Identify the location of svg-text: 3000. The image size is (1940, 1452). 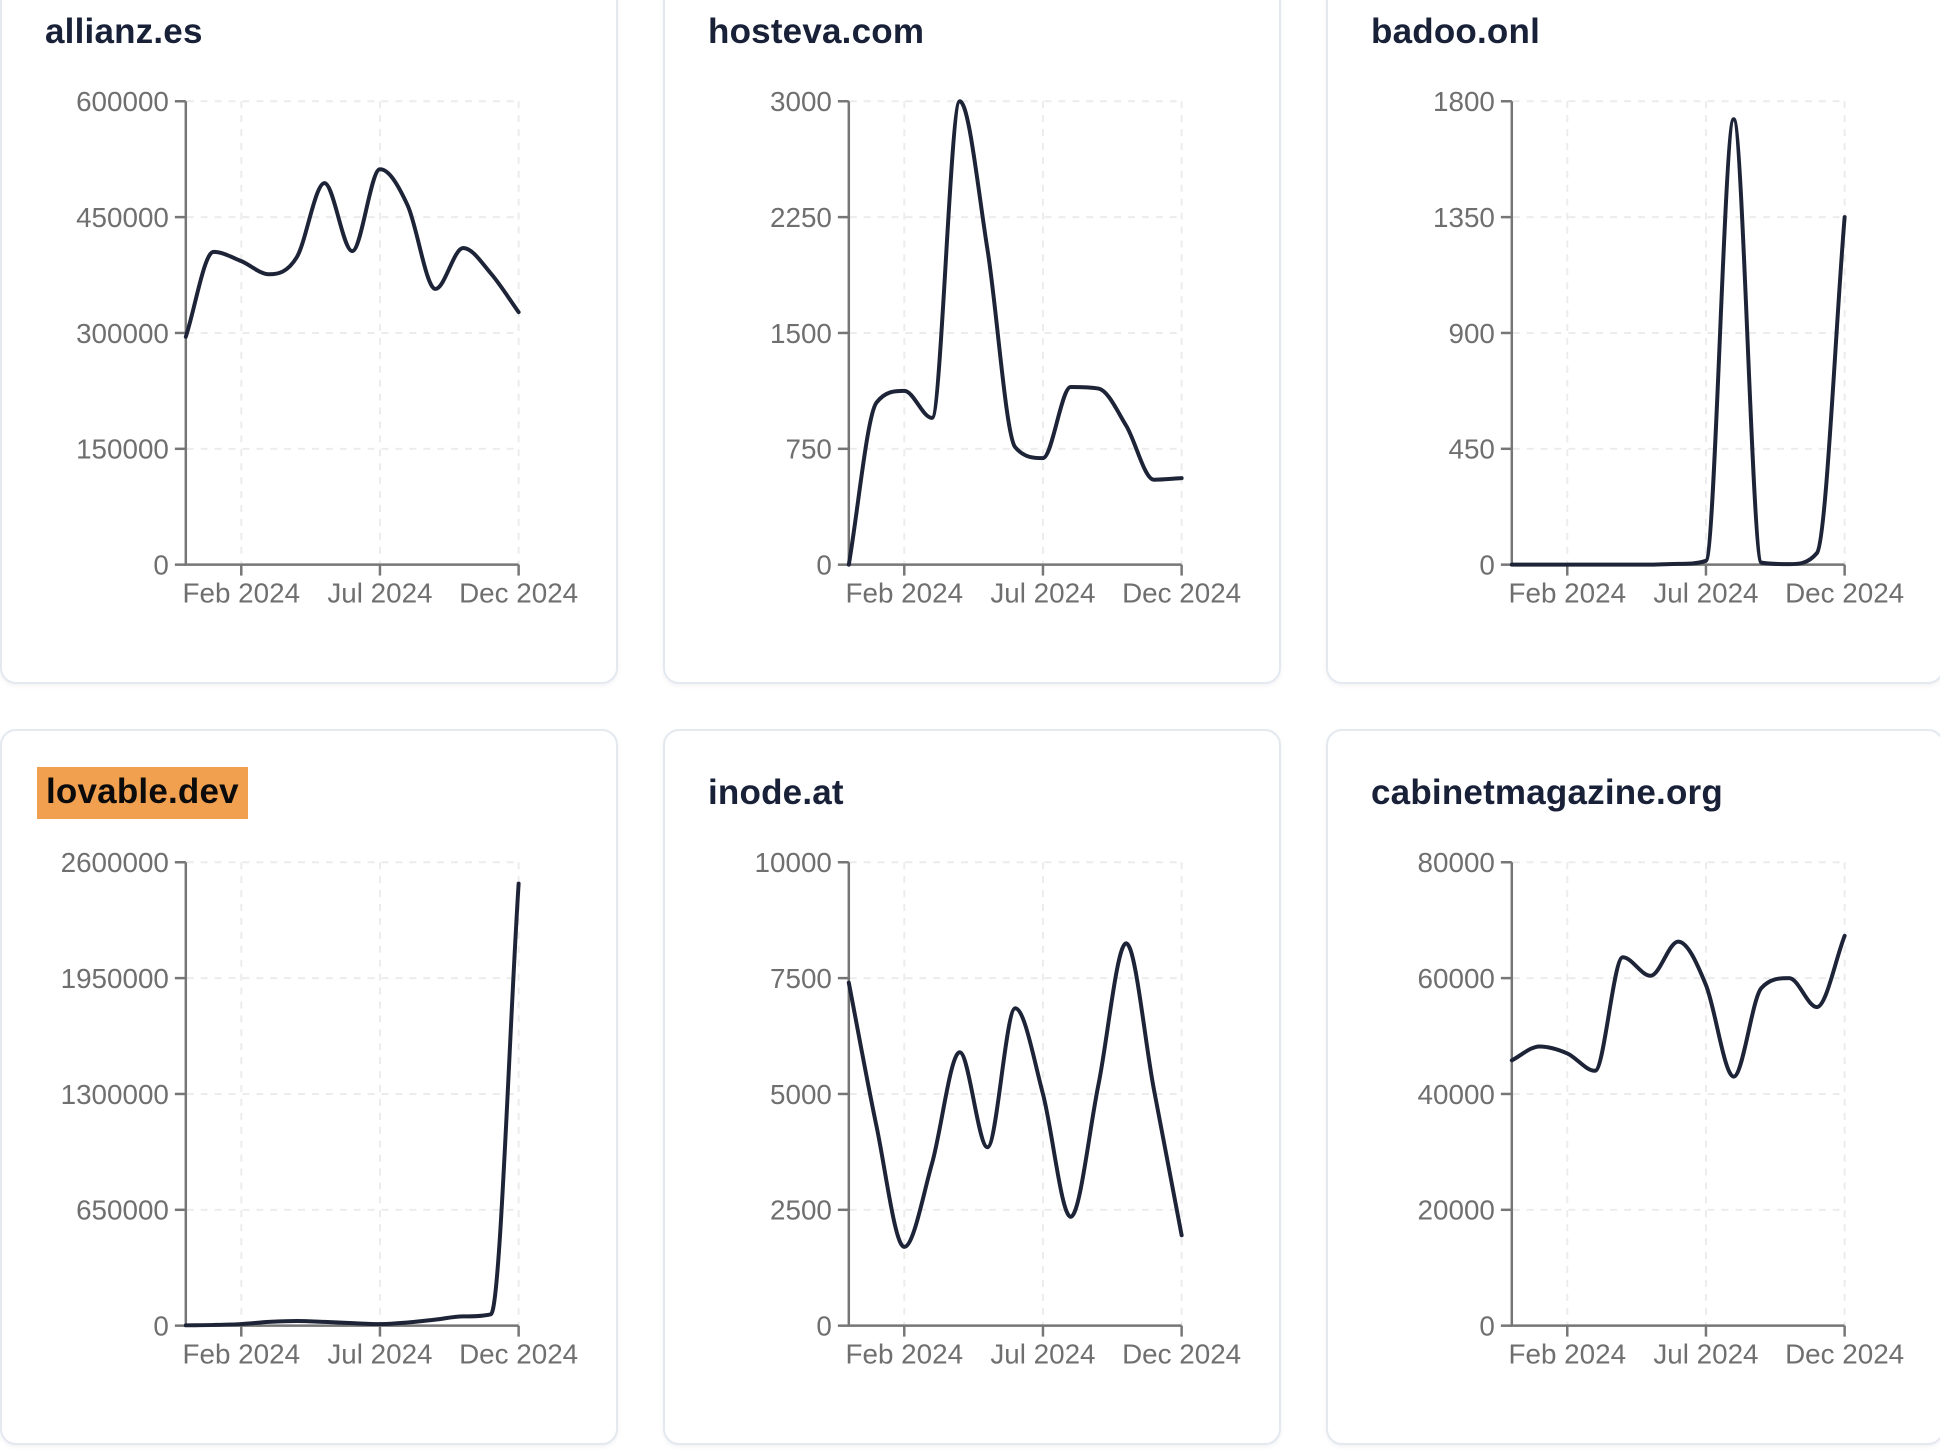
(801, 101).